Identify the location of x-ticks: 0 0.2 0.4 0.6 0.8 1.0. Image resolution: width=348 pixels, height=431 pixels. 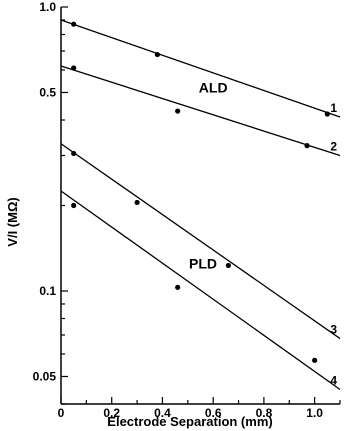
(199, 408).